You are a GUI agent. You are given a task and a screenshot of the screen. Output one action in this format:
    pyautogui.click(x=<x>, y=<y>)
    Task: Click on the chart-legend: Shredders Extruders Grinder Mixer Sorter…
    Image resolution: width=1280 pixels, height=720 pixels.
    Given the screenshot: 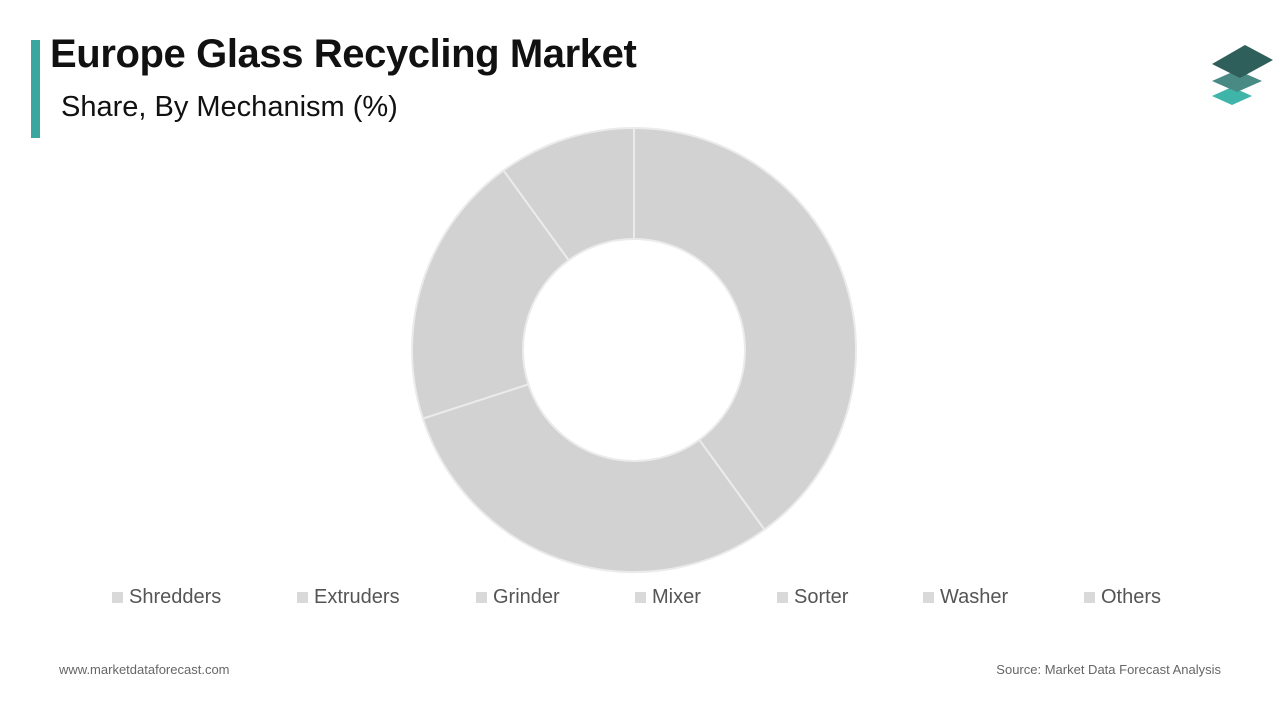 What is the action you would take?
    pyautogui.click(x=640, y=599)
    